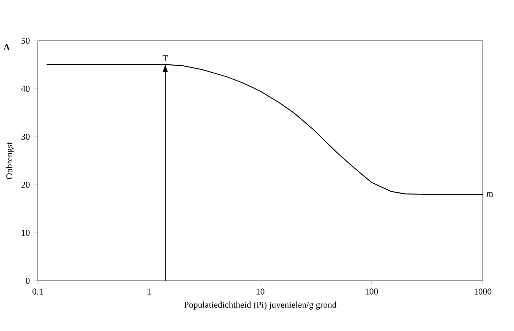 The width and height of the screenshot is (514, 331). Describe the element at coordinates (38, 291) in the screenshot. I see `x-tick-label: 0.1` at that location.